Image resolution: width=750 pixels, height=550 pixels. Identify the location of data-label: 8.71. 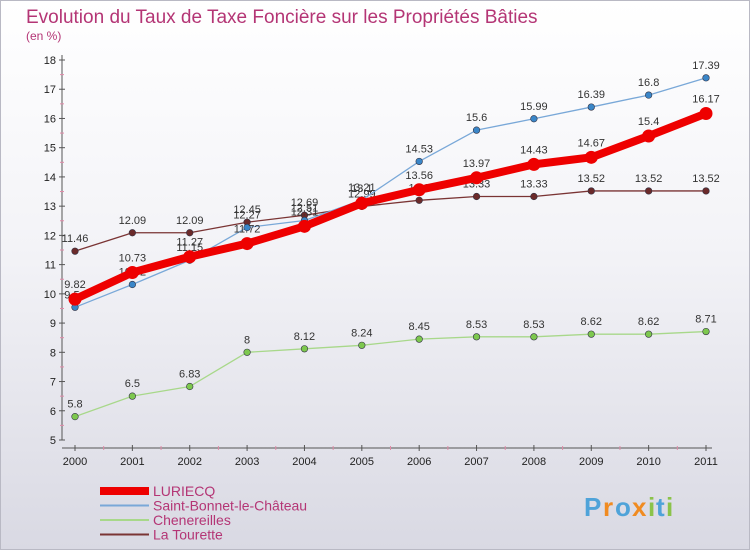
(705, 320).